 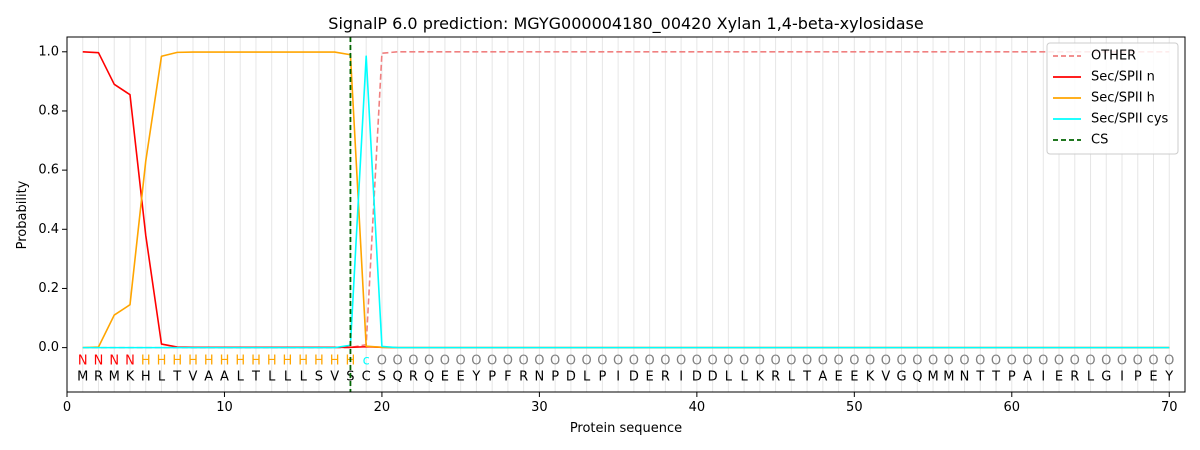 What do you see at coordinates (48, 347) in the screenshot?
I see `y-tick-label: 0.0` at bounding box center [48, 347].